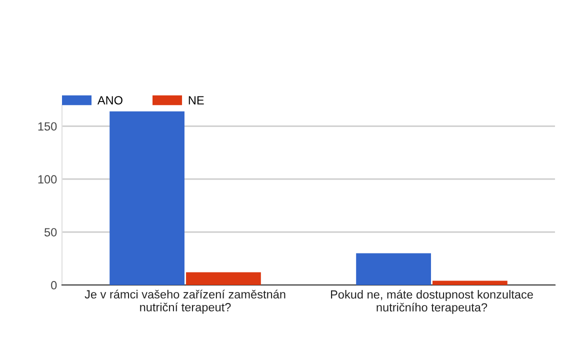 The width and height of the screenshot is (572, 348). I want to click on legend-label: NE, so click(196, 100).